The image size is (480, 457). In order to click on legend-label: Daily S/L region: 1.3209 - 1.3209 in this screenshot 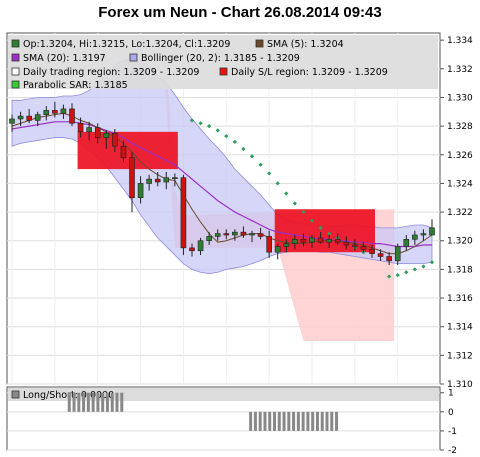, I will do `click(309, 72)`.